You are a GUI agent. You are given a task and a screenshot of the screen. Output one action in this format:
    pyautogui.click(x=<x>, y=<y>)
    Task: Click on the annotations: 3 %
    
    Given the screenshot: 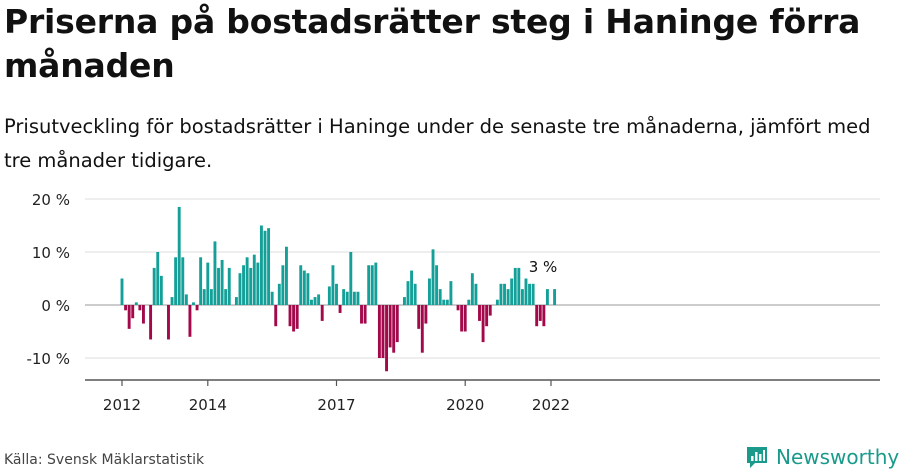 What is the action you would take?
    pyautogui.click(x=543, y=267)
    